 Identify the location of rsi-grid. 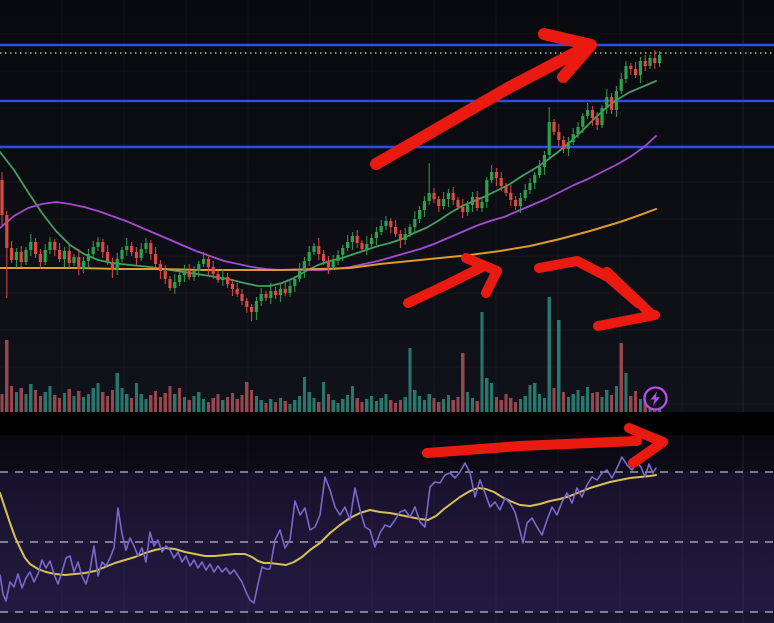
(743, 529).